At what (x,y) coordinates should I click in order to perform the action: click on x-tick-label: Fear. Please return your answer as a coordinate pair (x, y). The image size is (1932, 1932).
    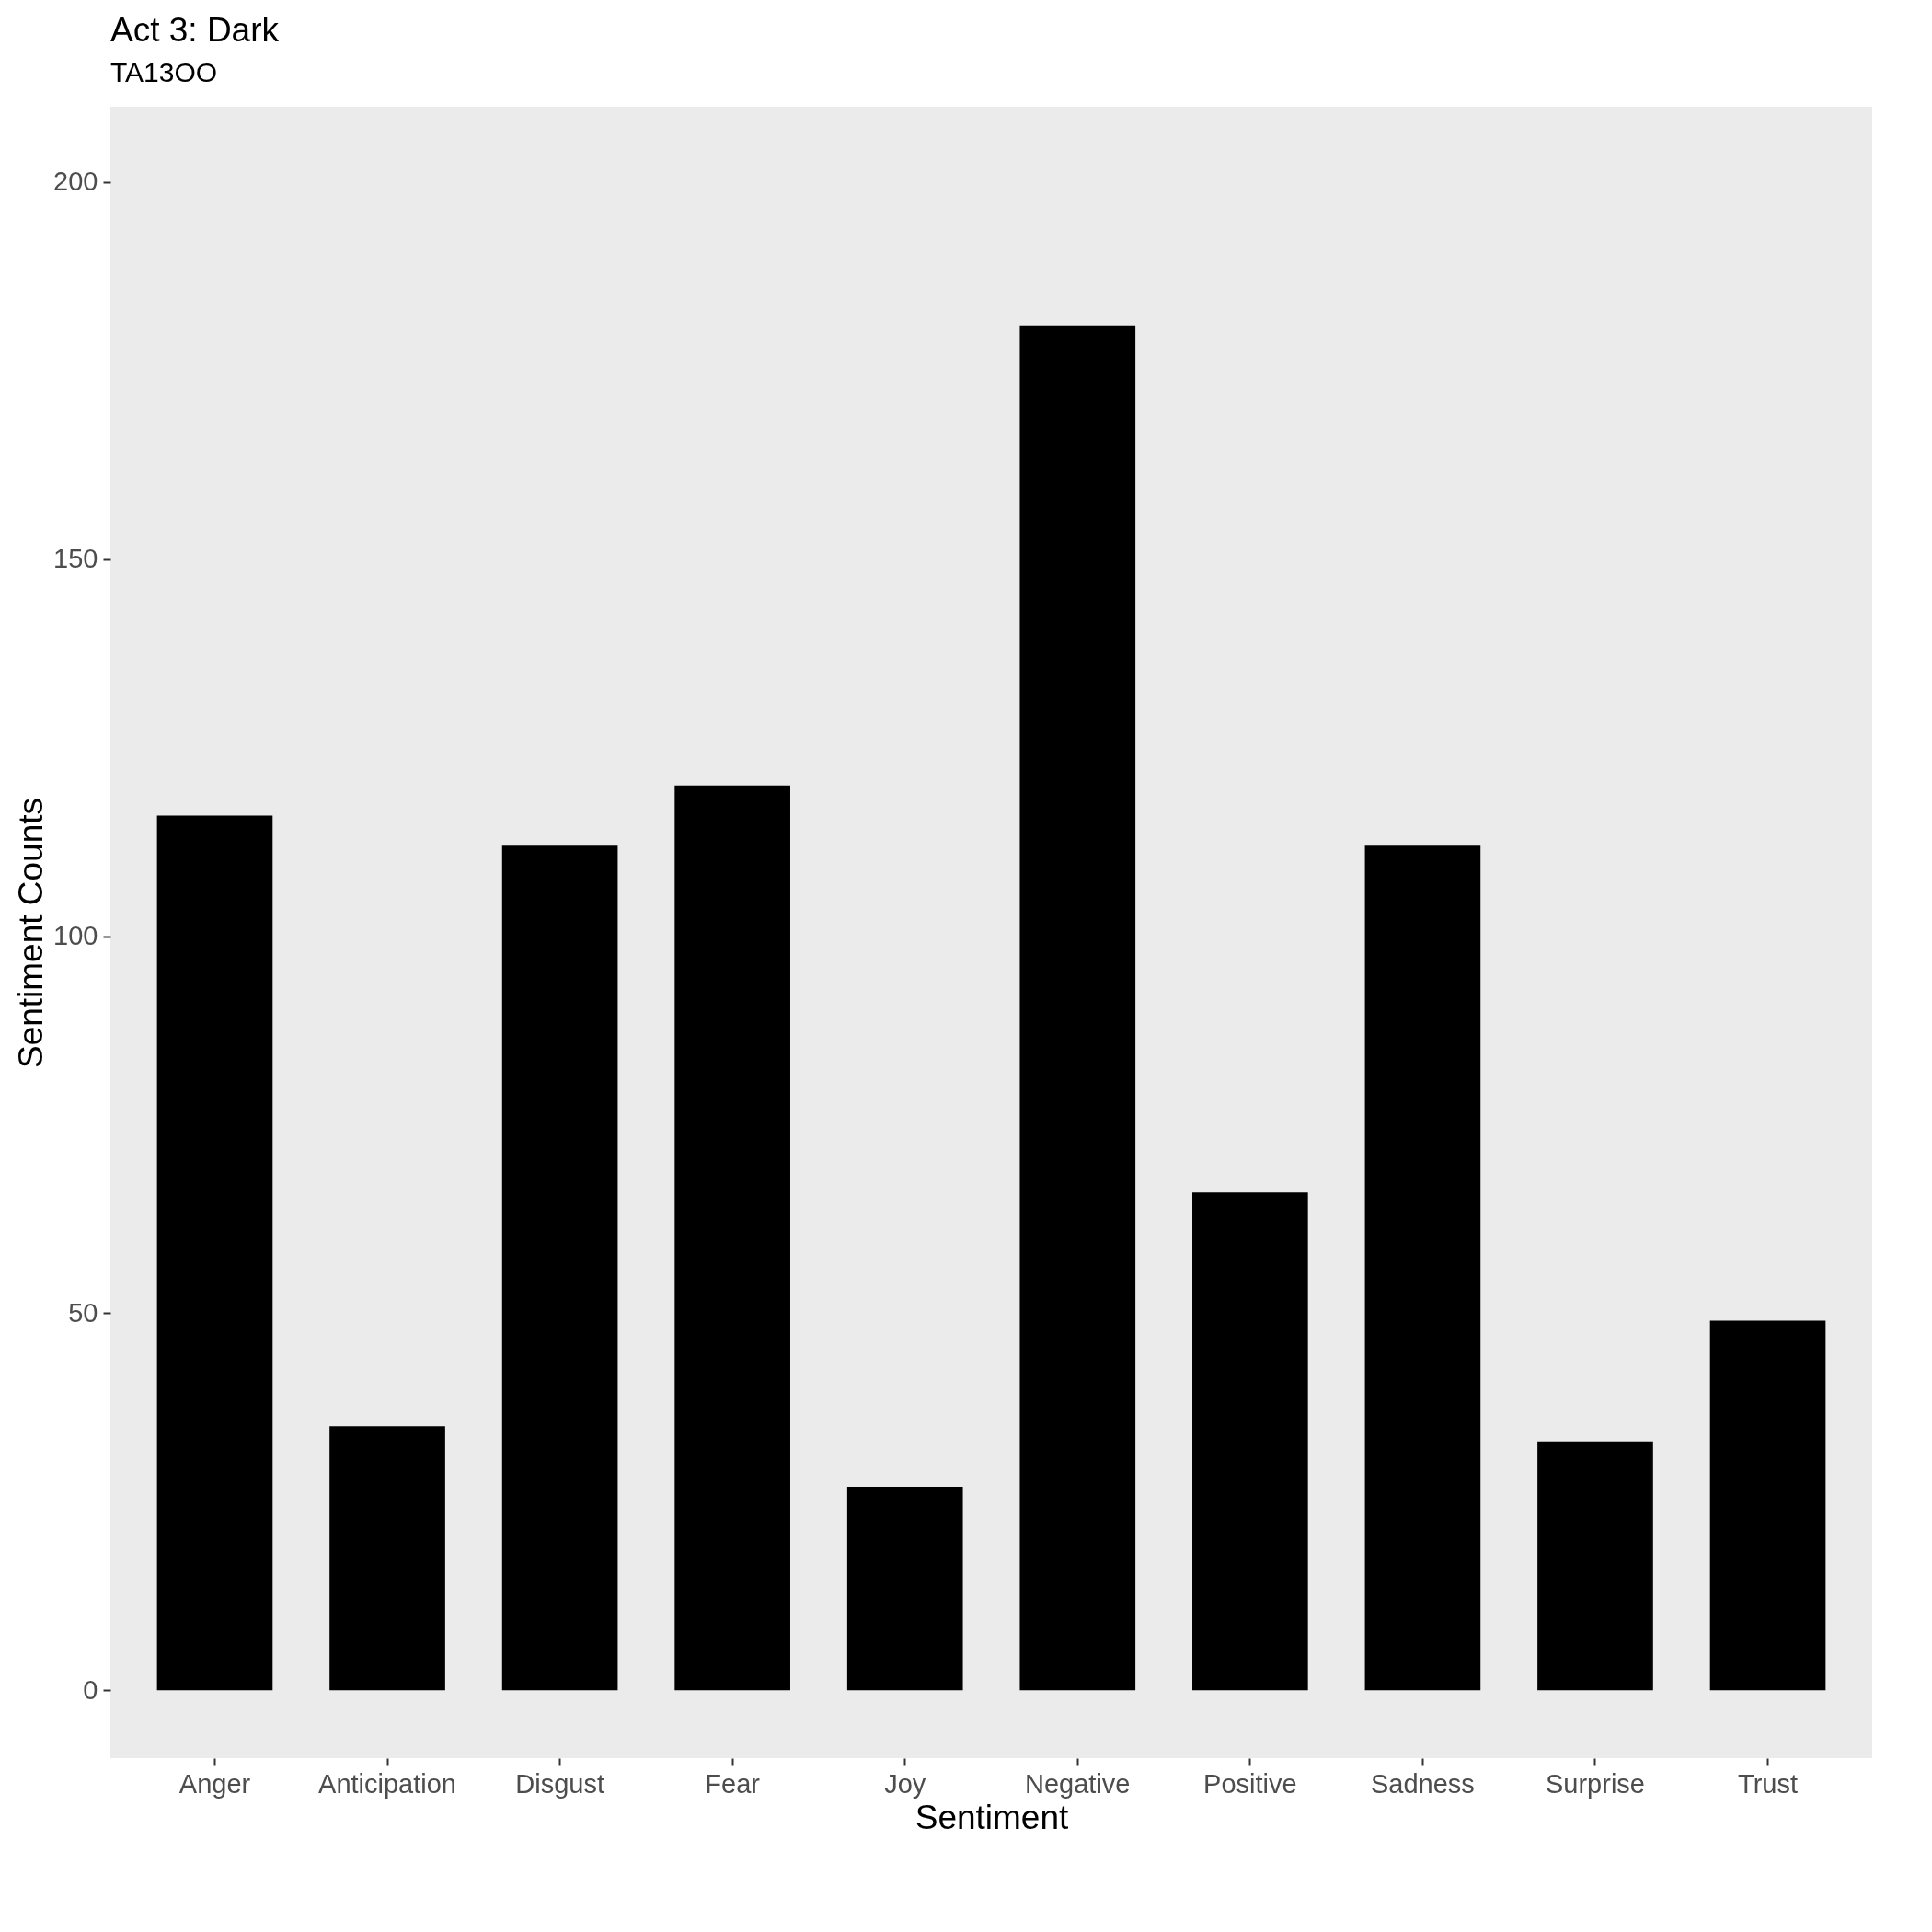
    Looking at the image, I should click on (733, 1783).